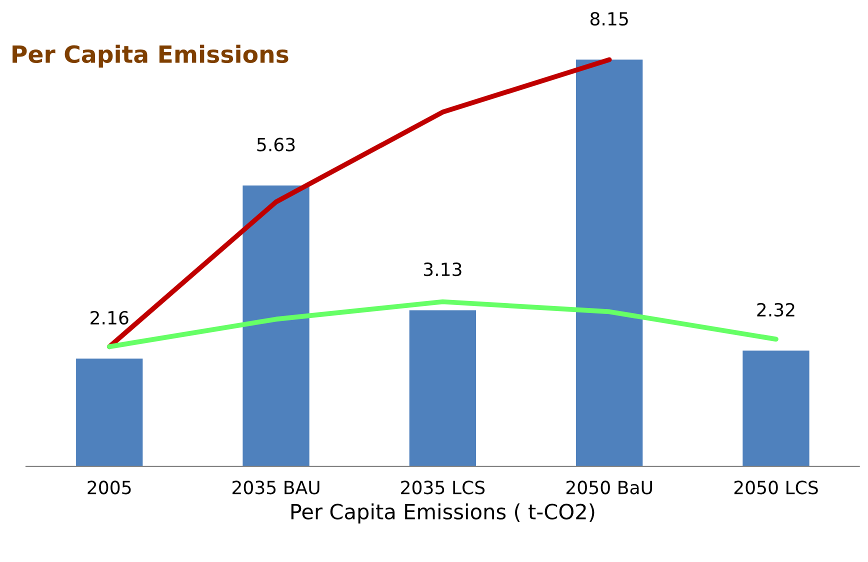  I want to click on x-tick-label: 2035 LCS, so click(443, 487).